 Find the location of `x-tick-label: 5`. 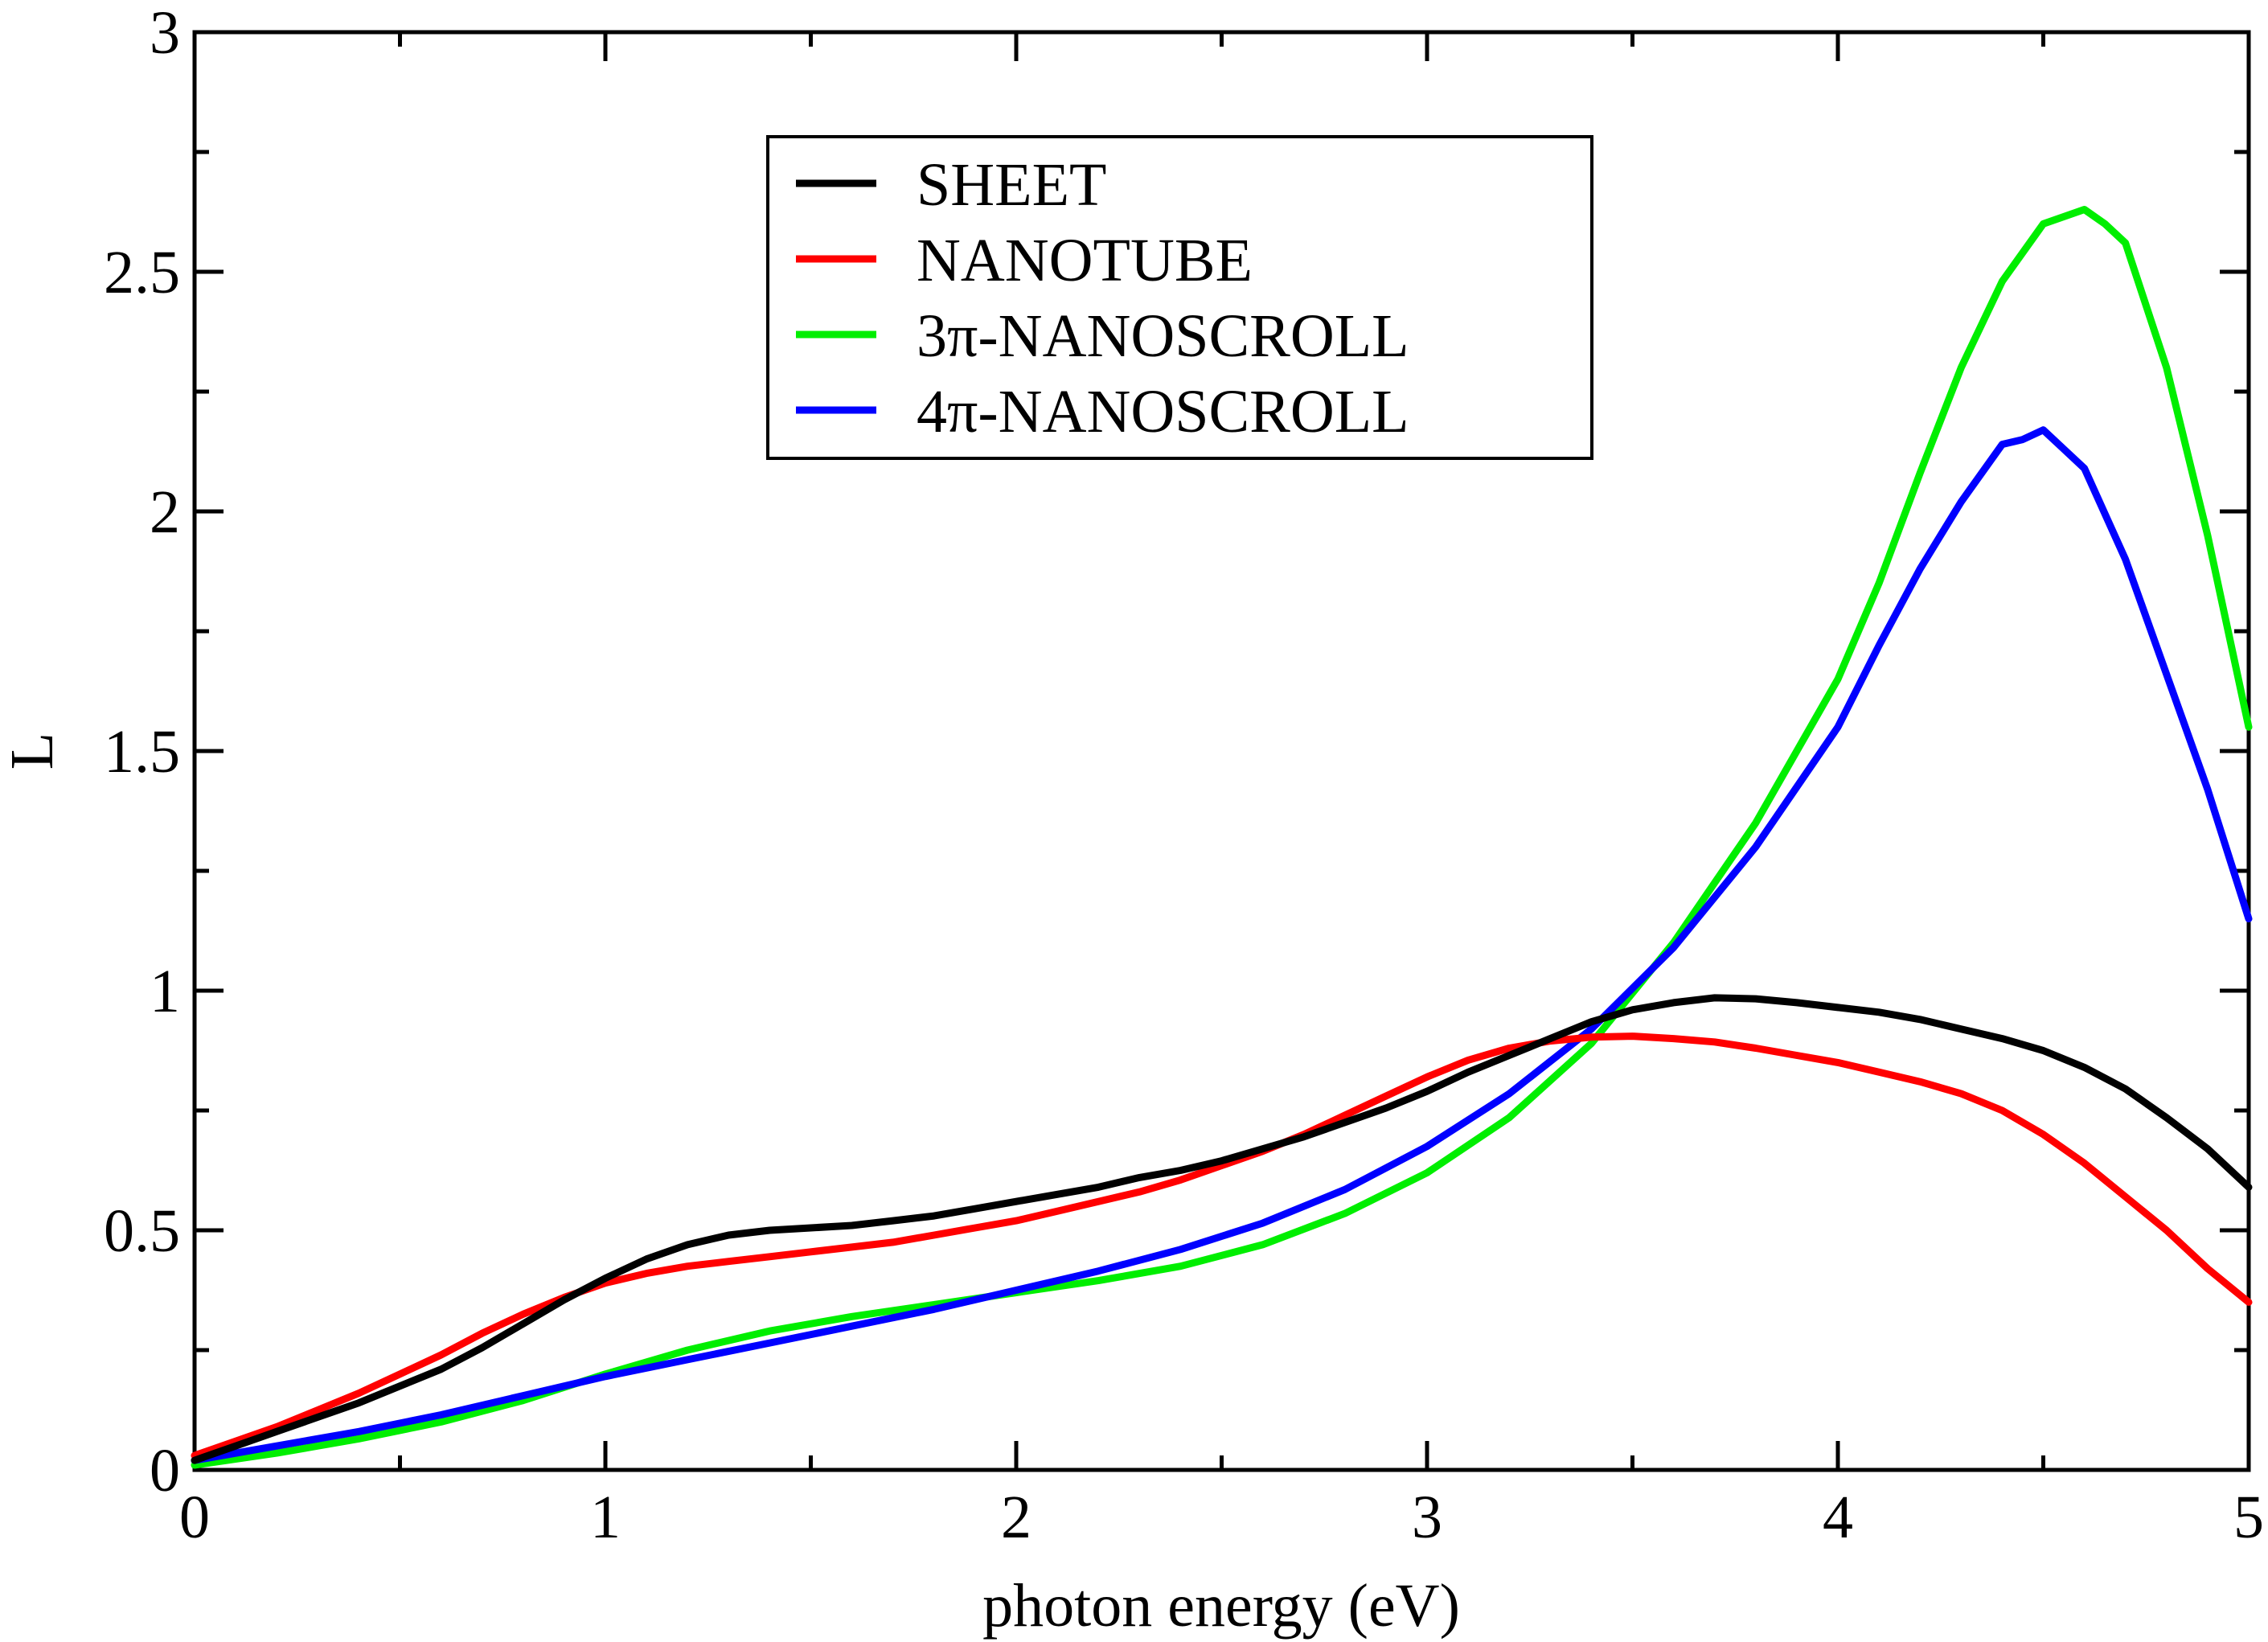

x-tick-label: 5 is located at coordinates (2248, 1517).